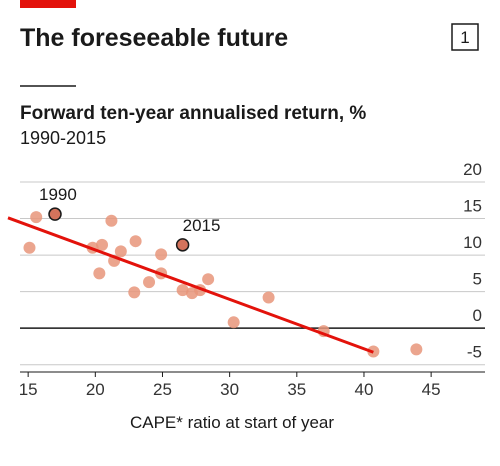  I want to click on x-tick-label: 45, so click(431, 389).